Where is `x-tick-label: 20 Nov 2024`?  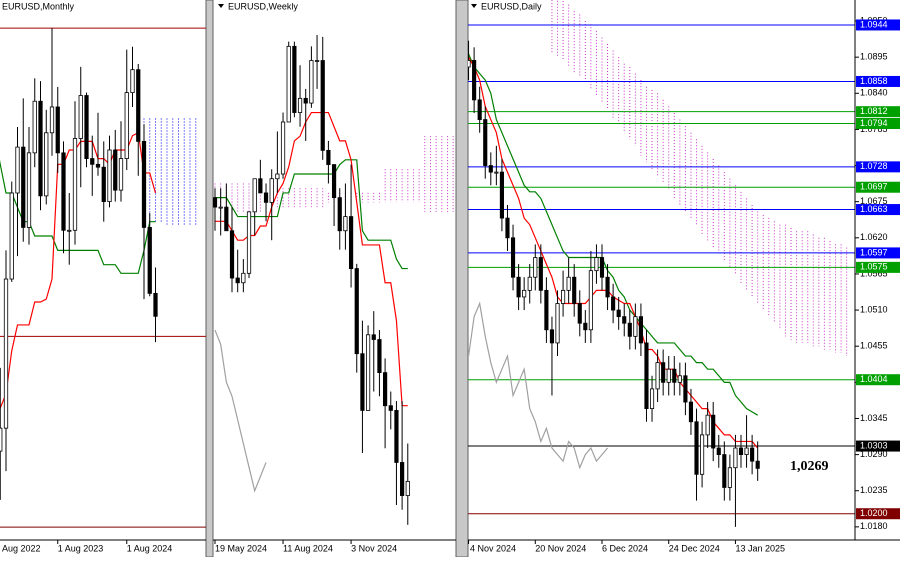 x-tick-label: 20 Nov 2024 is located at coordinates (560, 548).